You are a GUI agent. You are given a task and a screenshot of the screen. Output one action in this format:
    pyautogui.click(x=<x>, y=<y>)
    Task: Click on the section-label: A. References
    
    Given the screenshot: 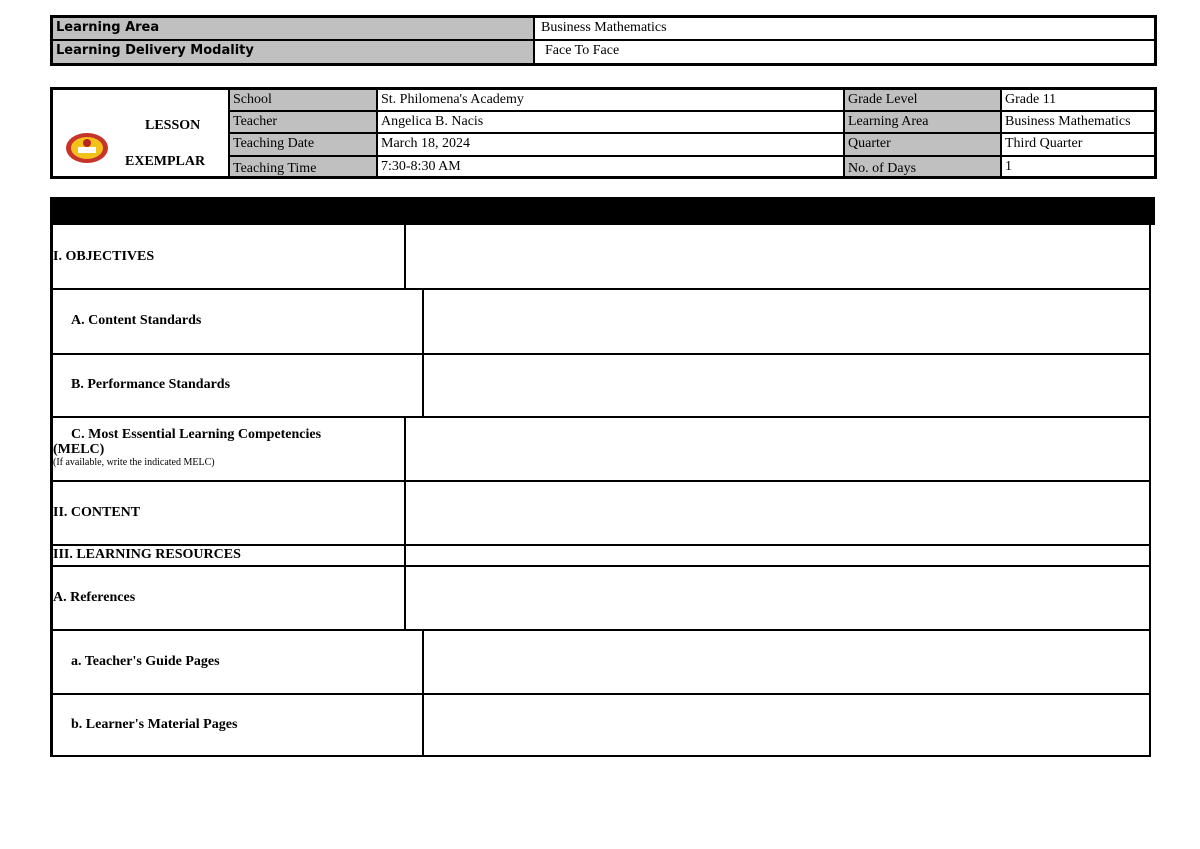 What is the action you would take?
    pyautogui.click(x=94, y=597)
    